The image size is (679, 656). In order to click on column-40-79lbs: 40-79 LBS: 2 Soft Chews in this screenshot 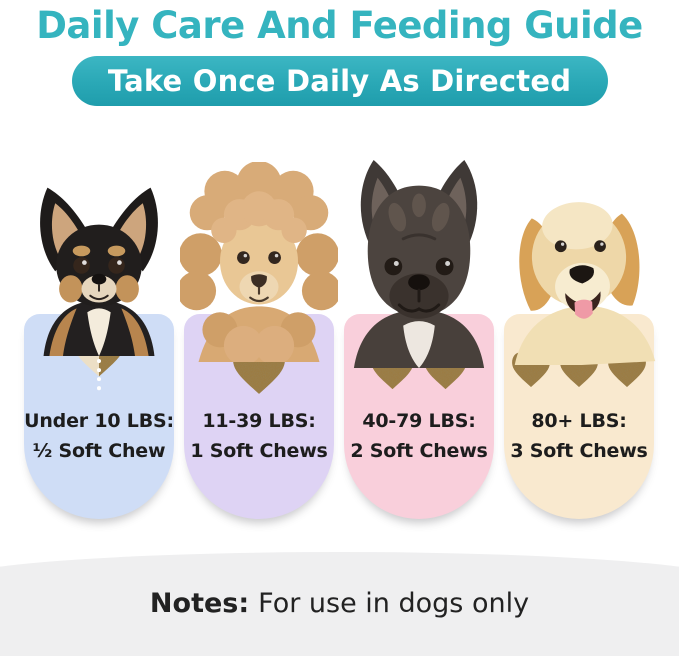, I will do `click(419, 336)`.